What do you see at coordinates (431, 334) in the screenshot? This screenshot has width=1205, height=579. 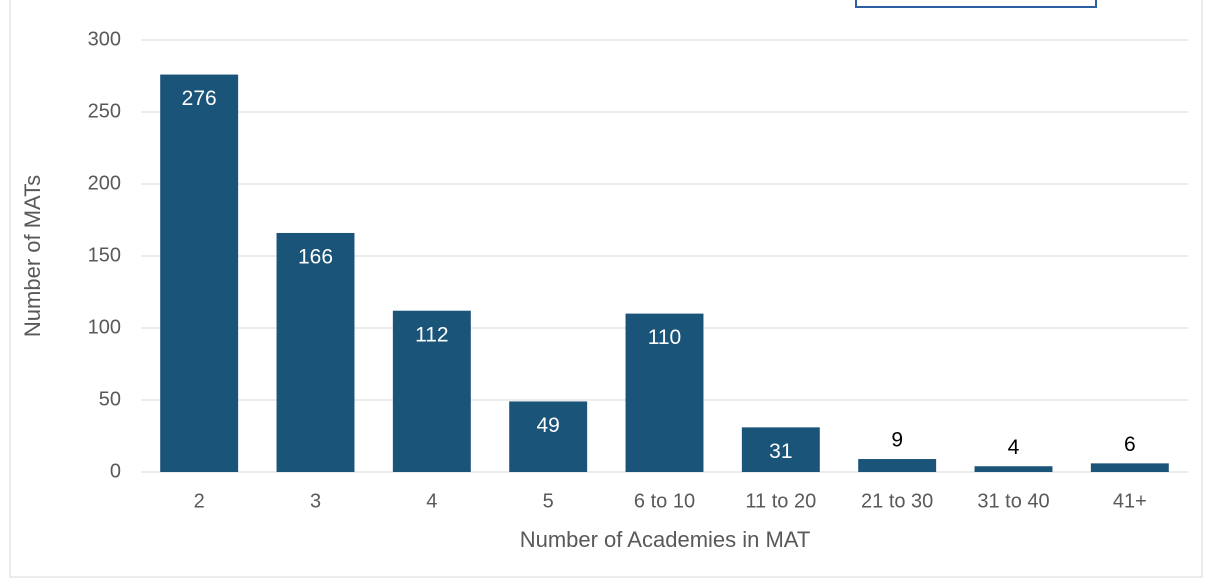 I see `data-label: 112` at bounding box center [431, 334].